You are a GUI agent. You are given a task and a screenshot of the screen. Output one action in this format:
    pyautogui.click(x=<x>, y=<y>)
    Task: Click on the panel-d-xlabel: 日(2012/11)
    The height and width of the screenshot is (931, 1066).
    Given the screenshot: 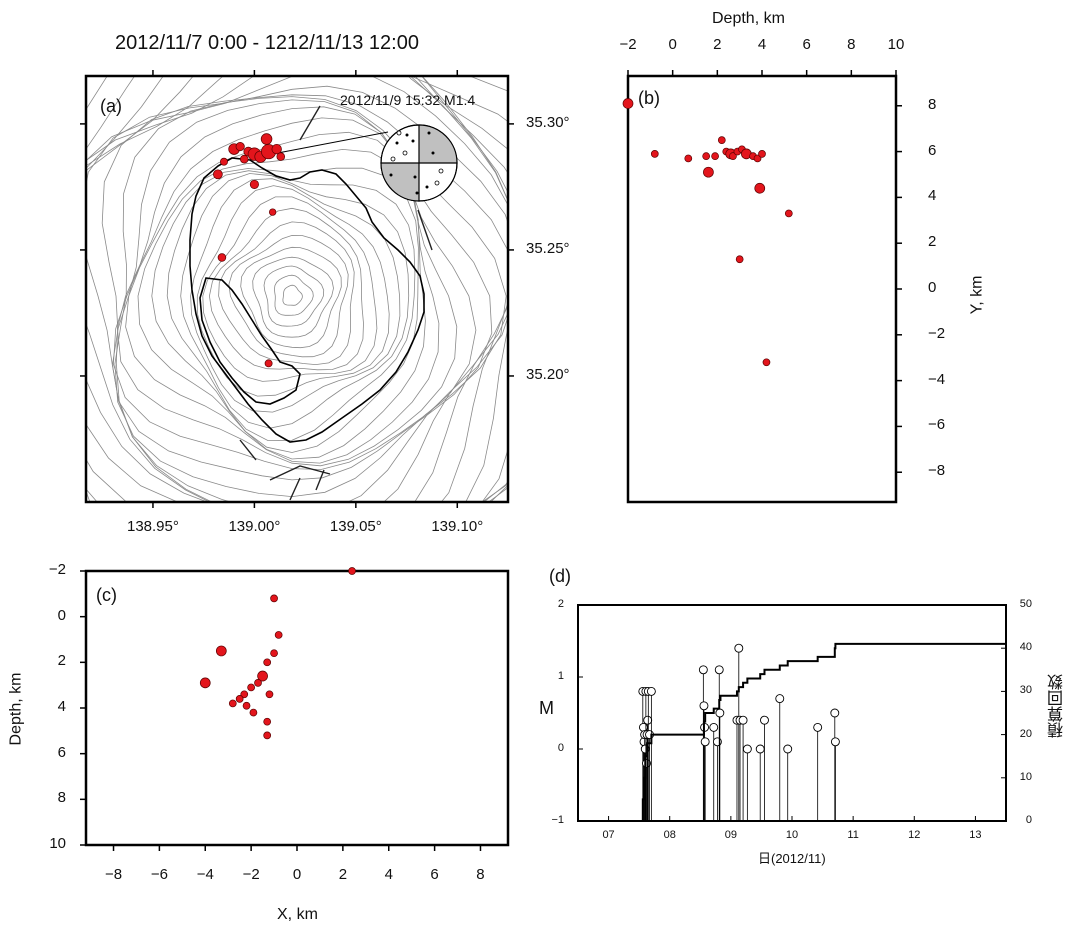 What is the action you would take?
    pyautogui.click(x=792, y=858)
    